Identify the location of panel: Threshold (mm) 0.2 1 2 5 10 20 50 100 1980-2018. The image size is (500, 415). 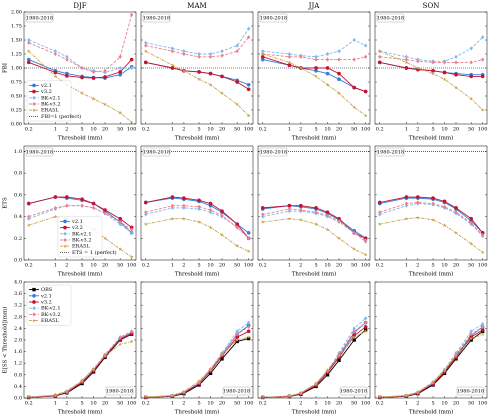
(313, 211).